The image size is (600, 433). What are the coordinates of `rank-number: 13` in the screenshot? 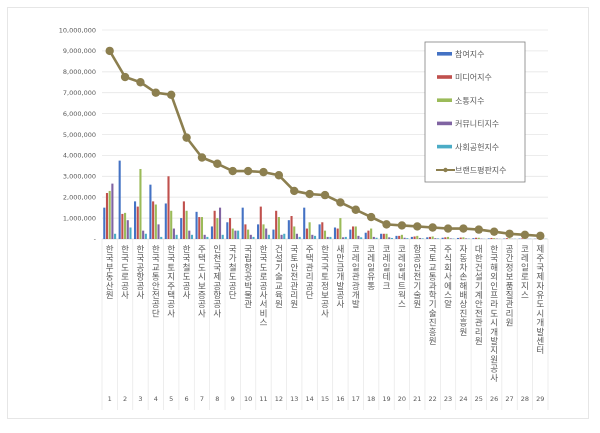 It's located at (294, 399).